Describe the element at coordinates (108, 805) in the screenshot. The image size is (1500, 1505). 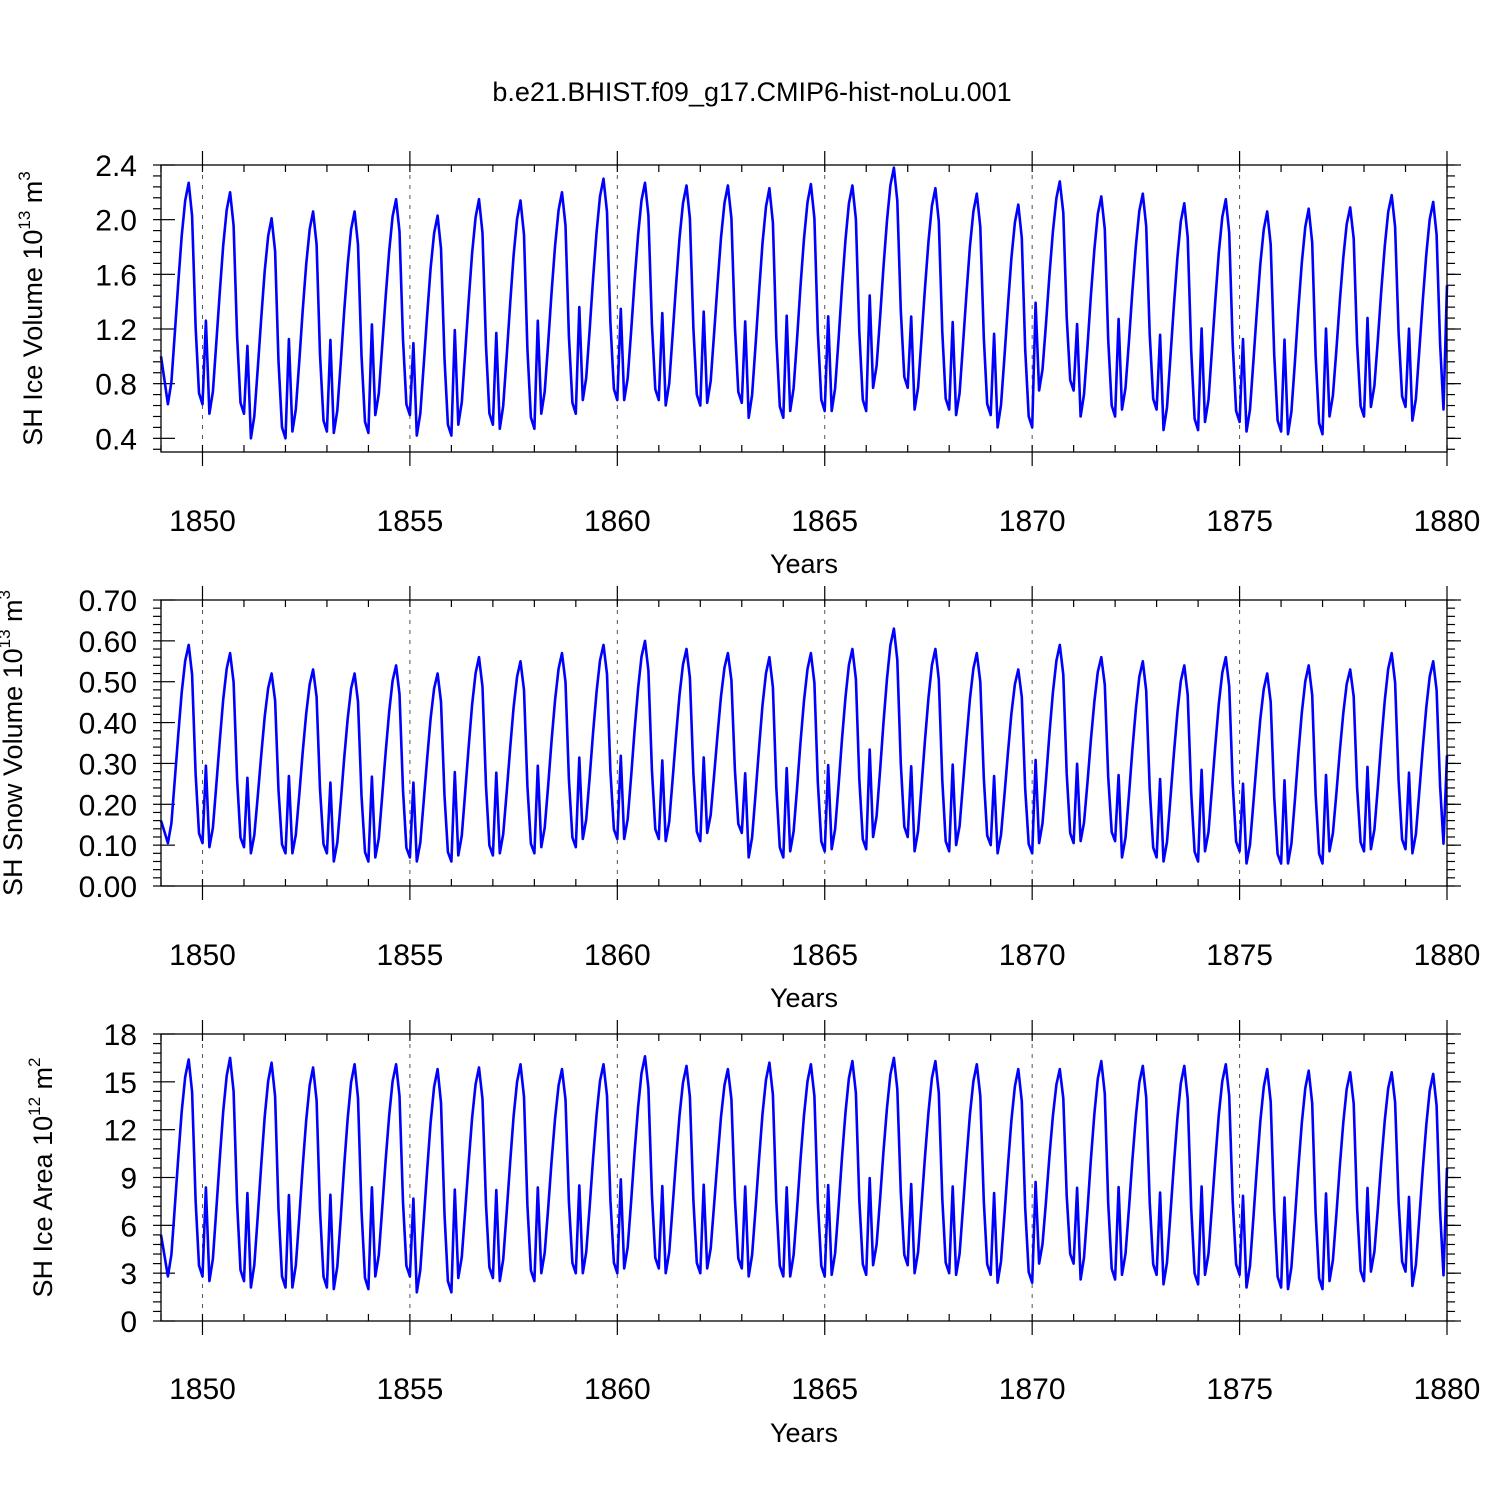
I see `y-tick-label-0.20: 0.20` at that location.